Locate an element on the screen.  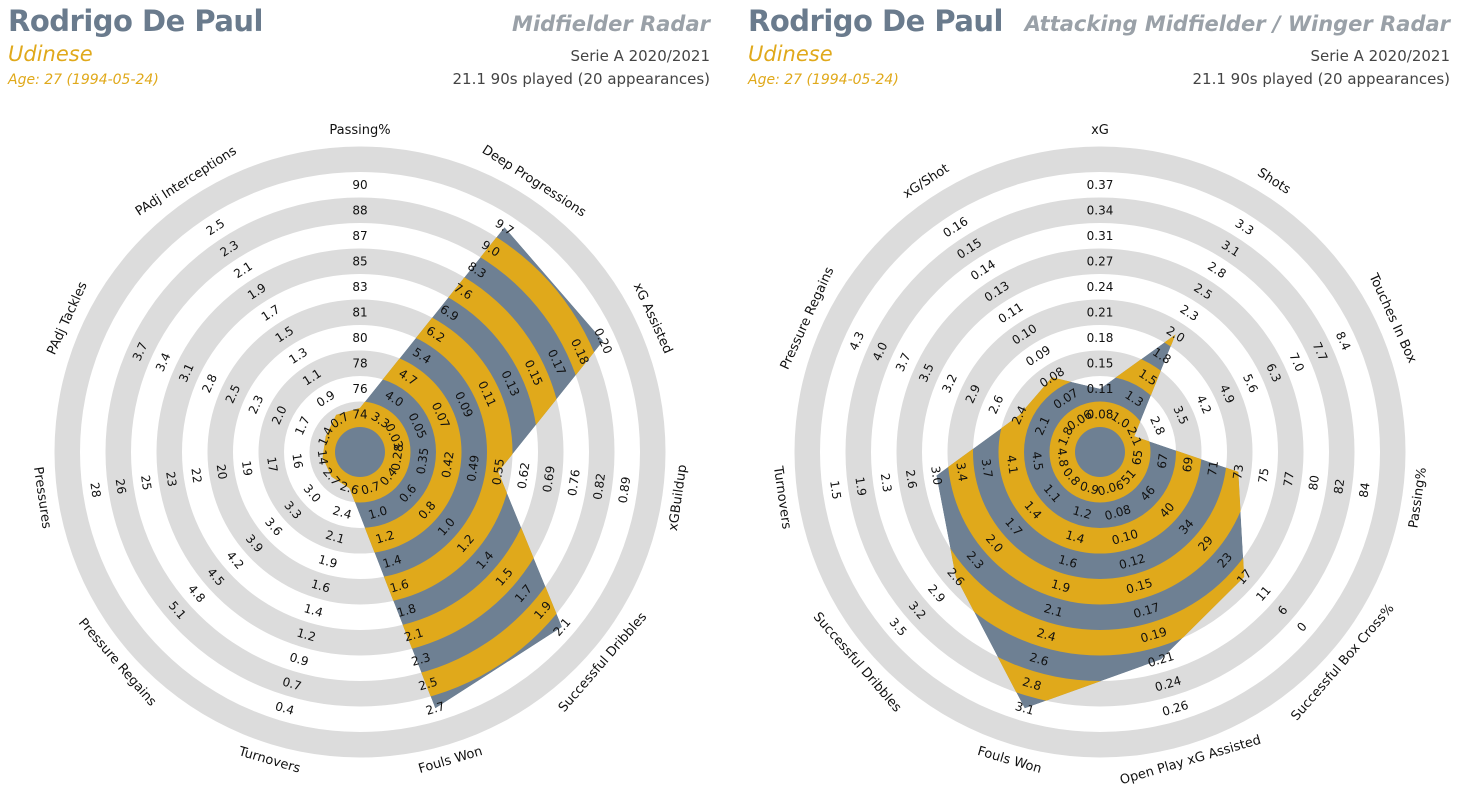
tick-label: 0.21 is located at coordinates (1100, 312).